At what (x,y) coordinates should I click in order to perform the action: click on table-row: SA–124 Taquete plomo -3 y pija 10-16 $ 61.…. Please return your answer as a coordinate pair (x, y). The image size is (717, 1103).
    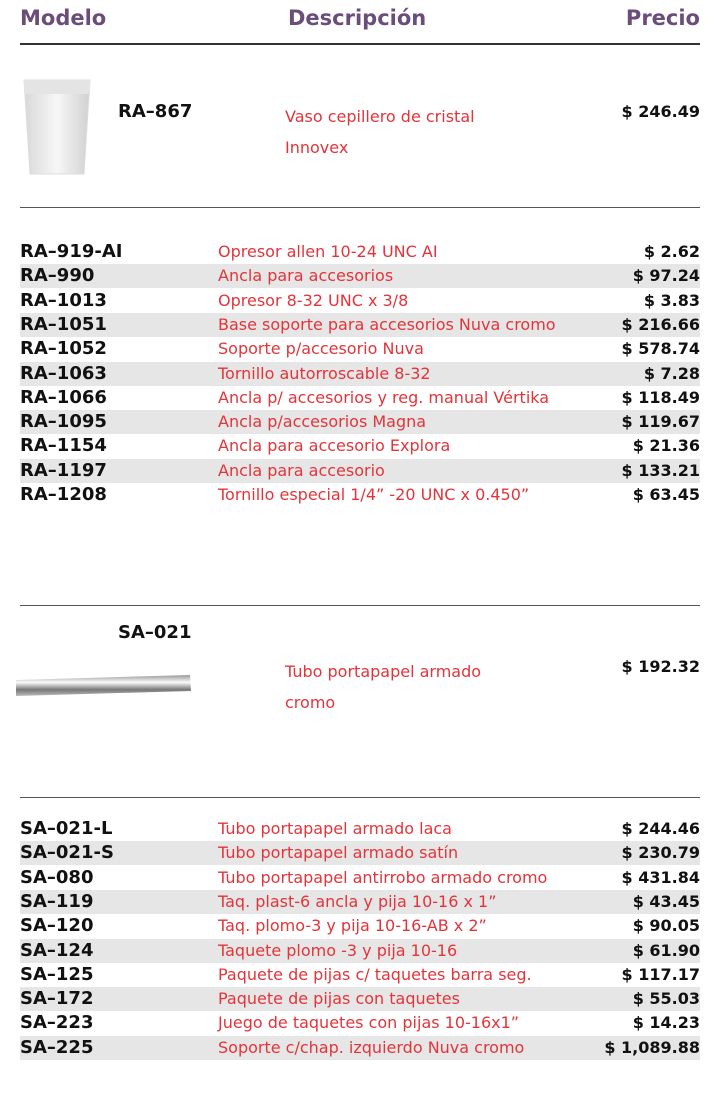
    Looking at the image, I should click on (360, 950).